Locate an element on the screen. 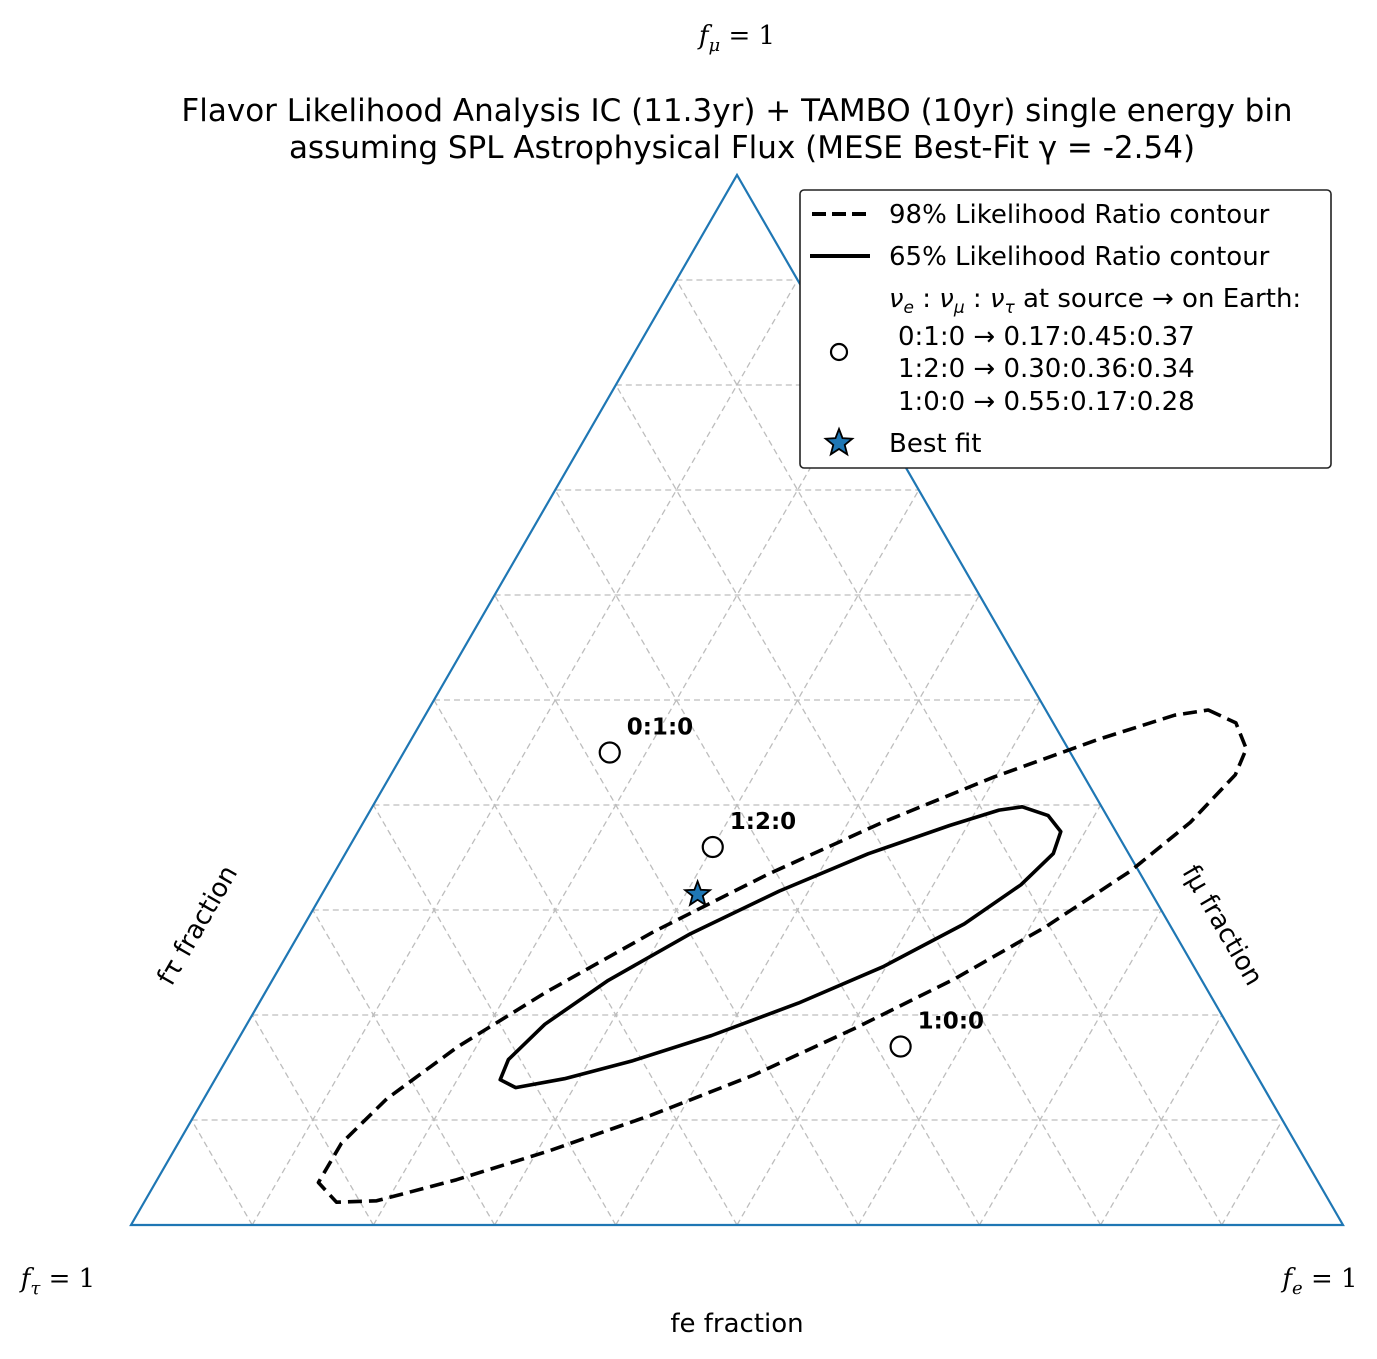 This screenshot has width=1377, height=1359. legend-circle-marker is located at coordinates (839, 352).